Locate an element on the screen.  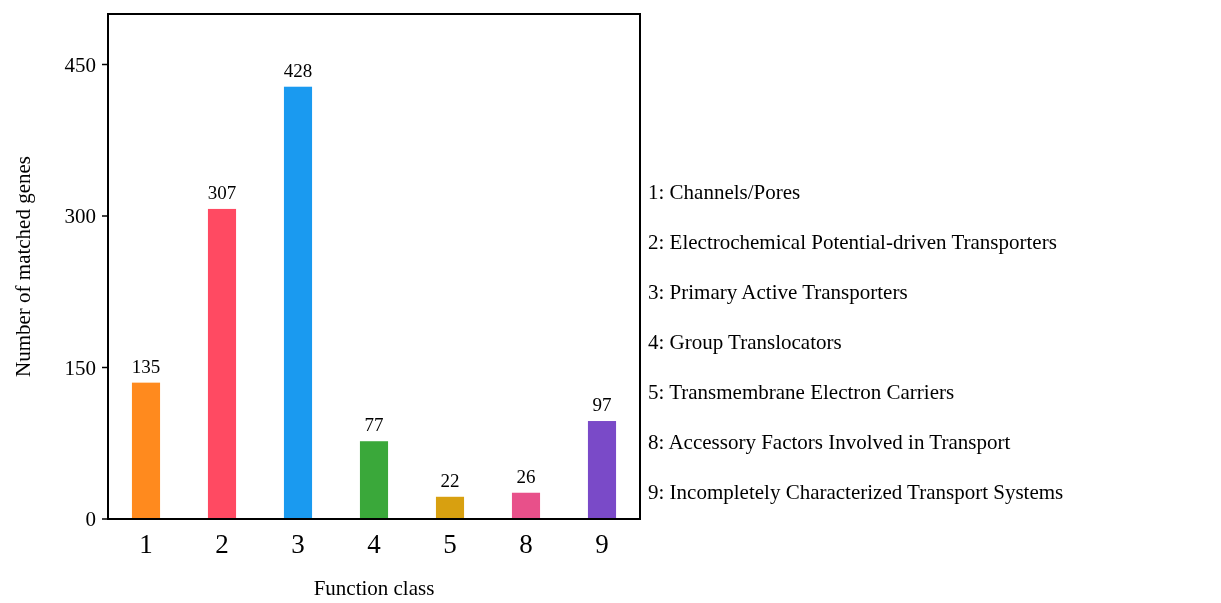
data-label: 307 is located at coordinates (222, 192).